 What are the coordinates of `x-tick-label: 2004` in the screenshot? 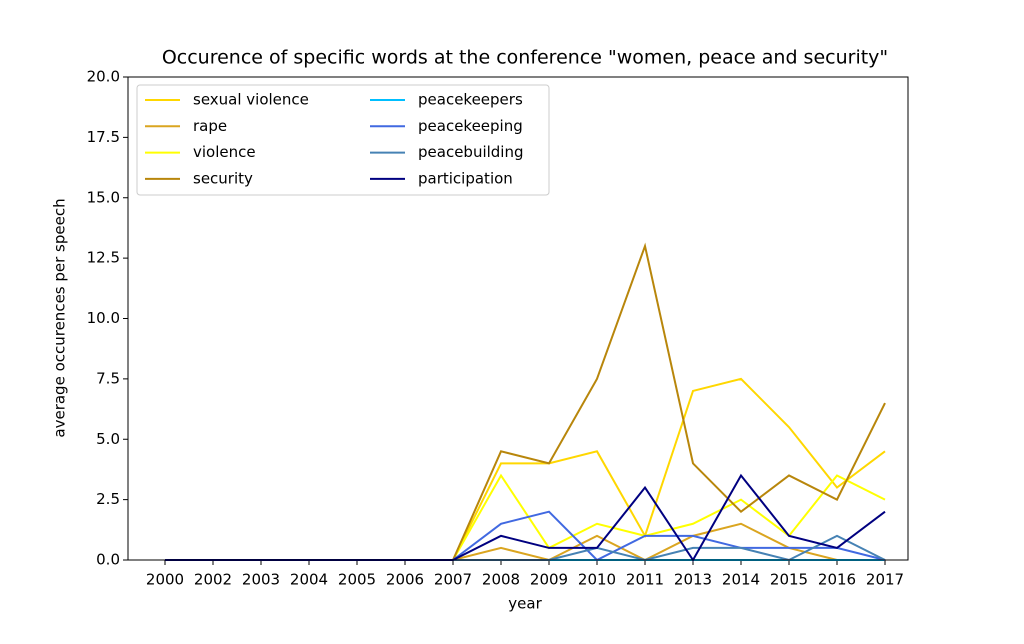 It's located at (309, 580).